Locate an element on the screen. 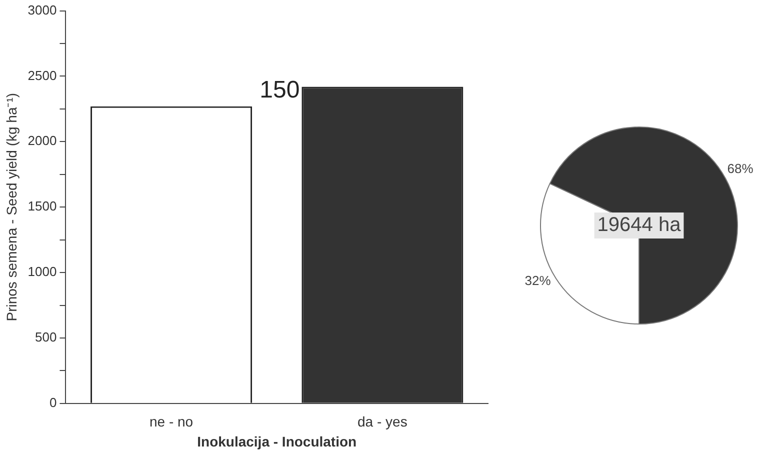 The height and width of the screenshot is (451, 778). y-tick-label: 500 is located at coordinates (46, 337).